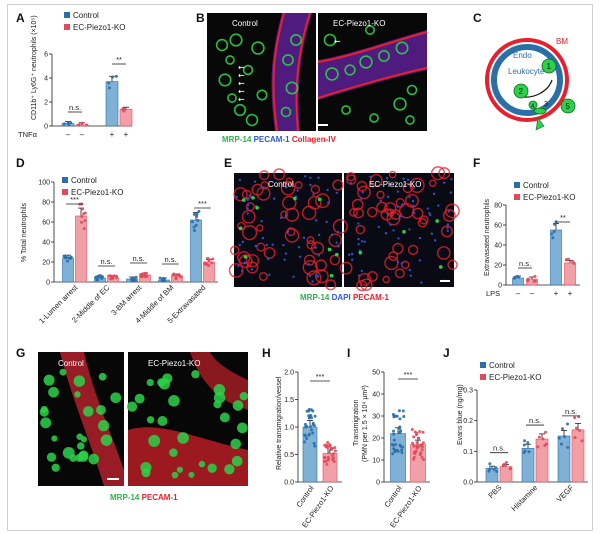 This screenshot has width=600, height=535. What do you see at coordinates (525, 263) in the screenshot?
I see `panel-f-sig-label: n.s.` at bounding box center [525, 263].